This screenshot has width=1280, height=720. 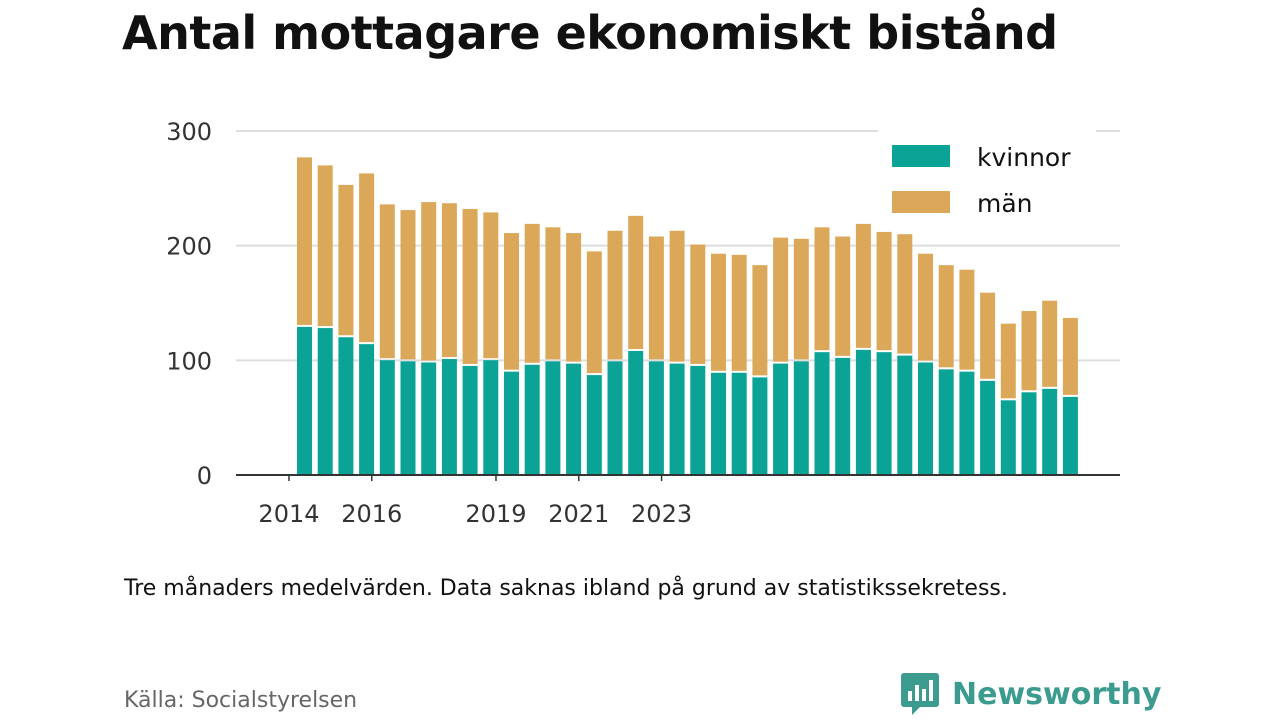 I want to click on newsworthy-logo-icon, so click(x=920, y=694).